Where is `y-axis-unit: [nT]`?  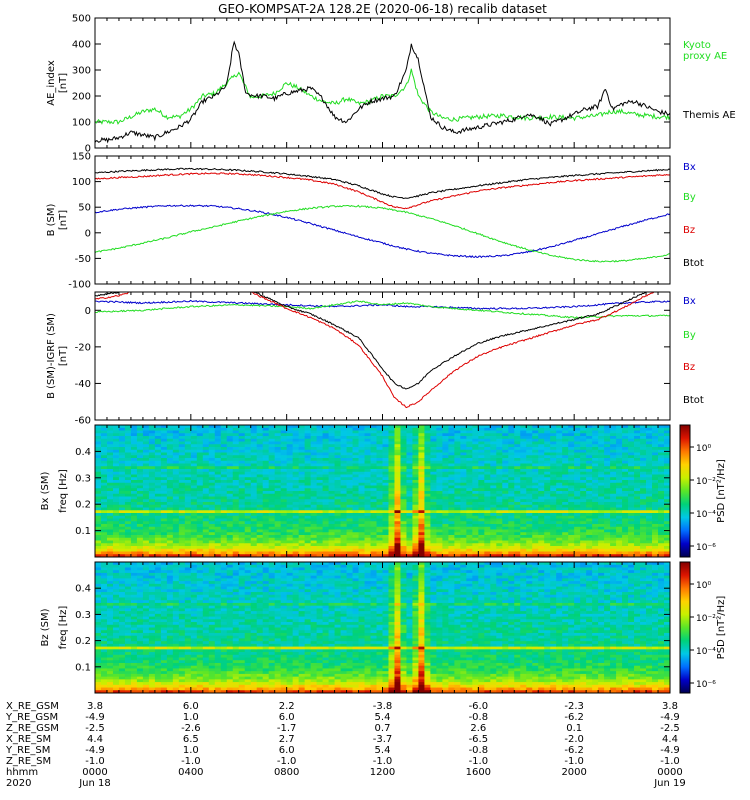 y-axis-unit: [nT] is located at coordinates (63, 83).